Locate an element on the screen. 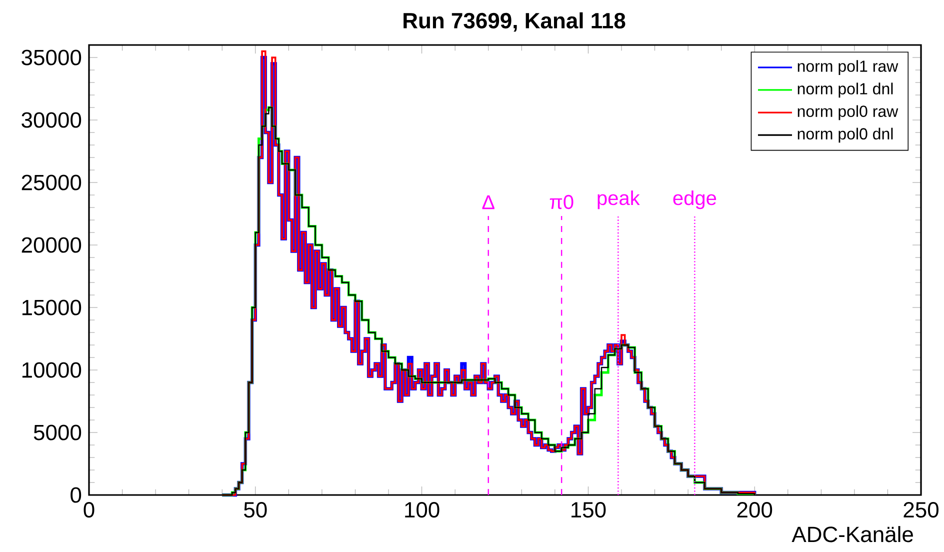 The image size is (944, 552). chart-title: Run 73699, Kanal 118 is located at coordinates (515, 22).